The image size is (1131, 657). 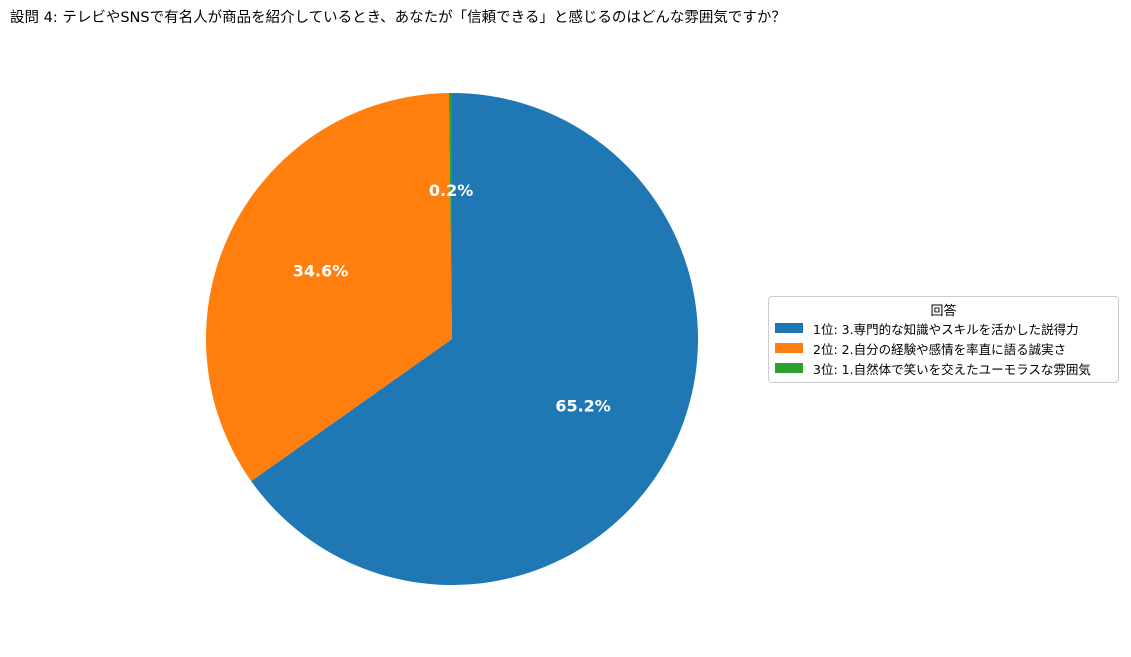 I want to click on legend-swatch-green, so click(x=789, y=368).